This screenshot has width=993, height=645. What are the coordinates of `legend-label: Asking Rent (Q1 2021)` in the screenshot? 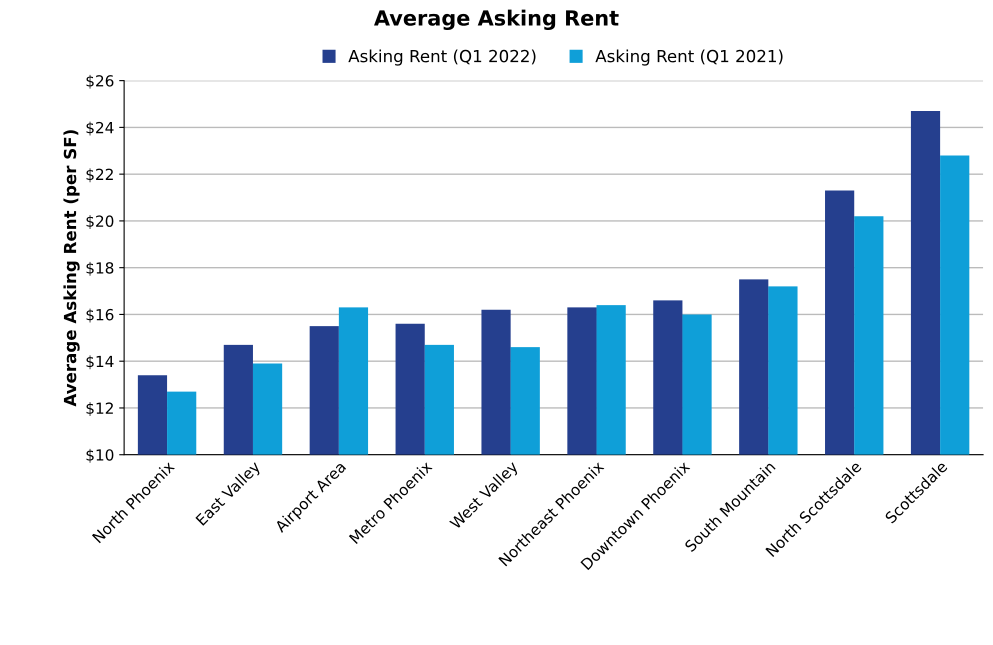 It's located at (689, 57).